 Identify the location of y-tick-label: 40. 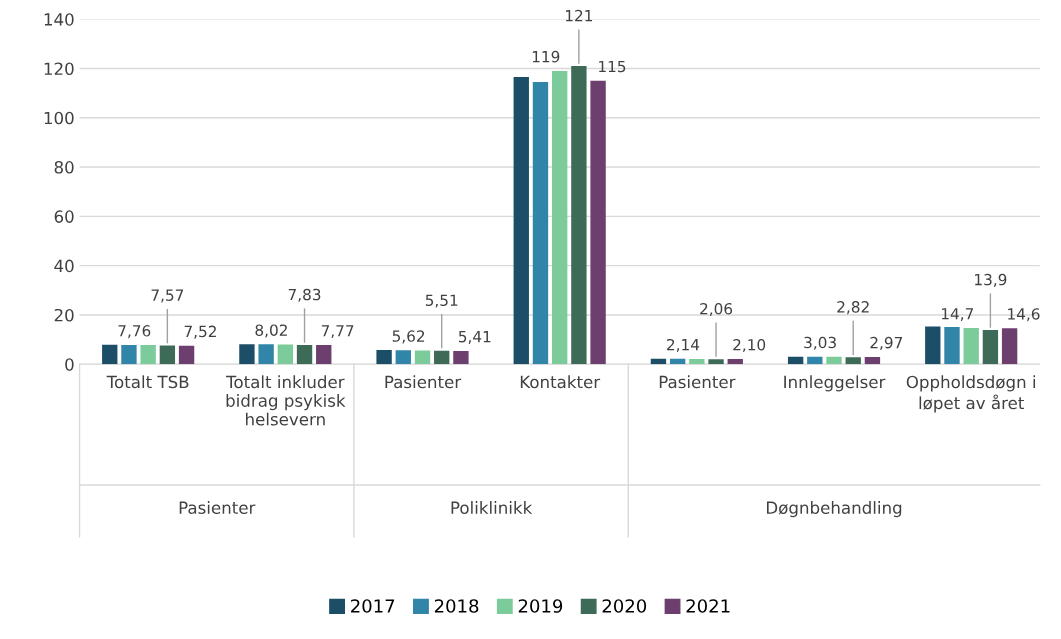
(64, 266).